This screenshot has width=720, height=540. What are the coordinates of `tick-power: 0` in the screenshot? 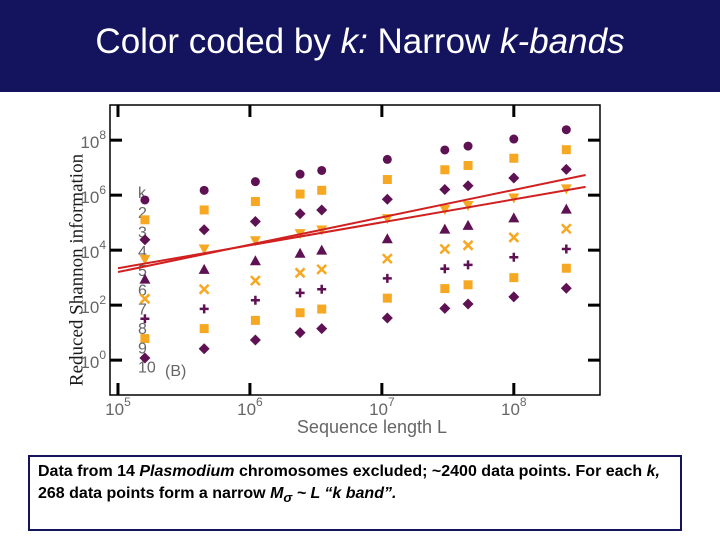 It's located at (102, 355).